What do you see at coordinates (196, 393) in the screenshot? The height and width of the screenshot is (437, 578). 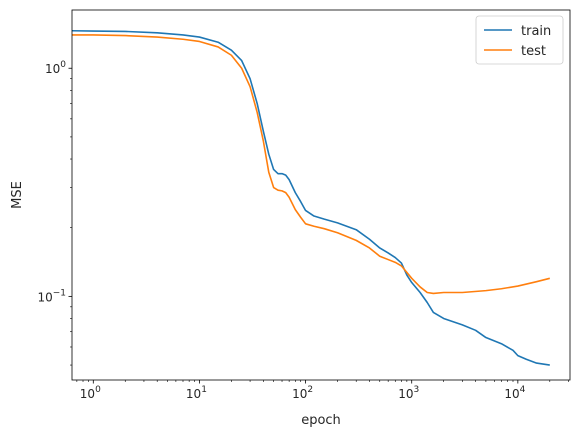 I see `x-tick-label: 10¹` at bounding box center [196, 393].